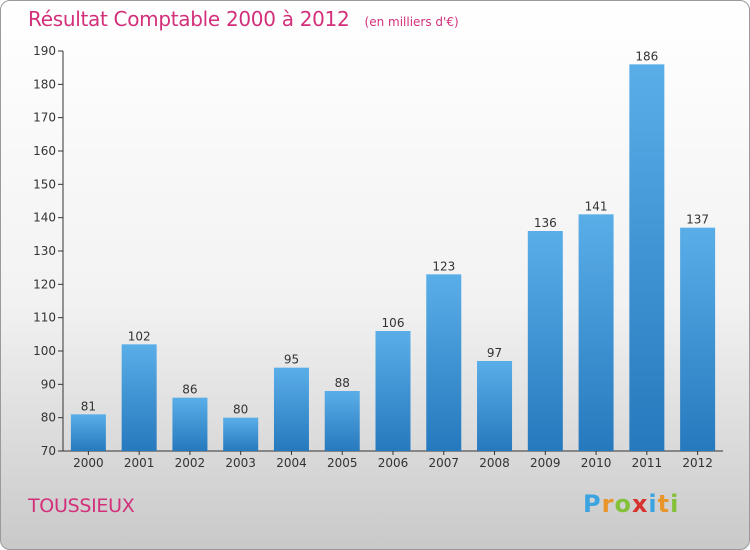 This screenshot has width=750, height=550. I want to click on y-tick-label: 140, so click(44, 218).